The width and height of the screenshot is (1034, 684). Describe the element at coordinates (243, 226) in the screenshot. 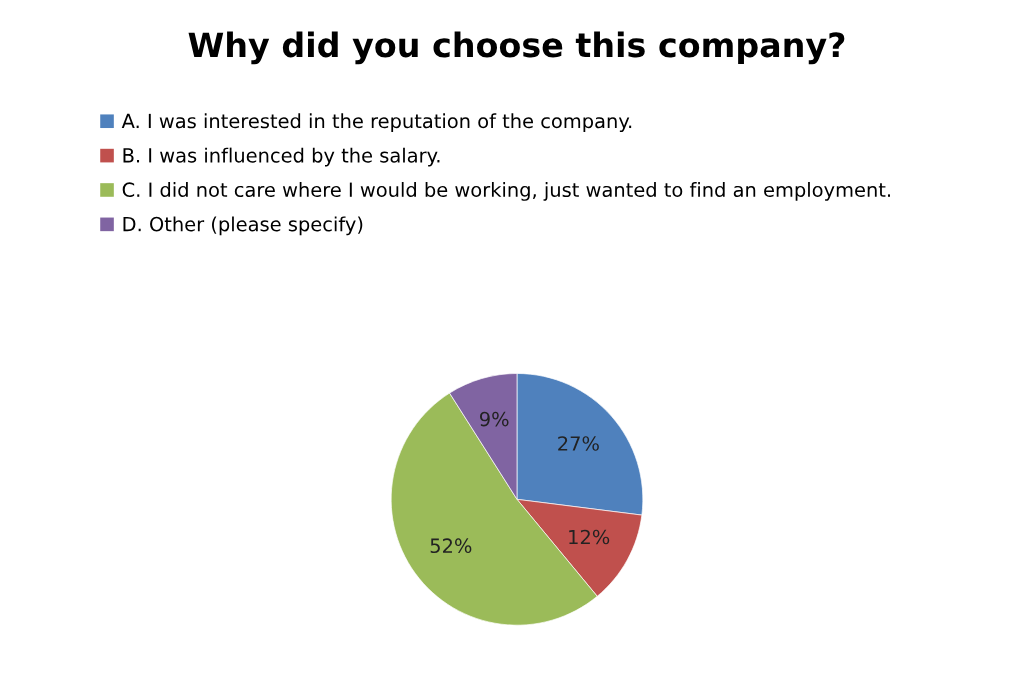

I see `legend-label: D. Other (please specify)` at that location.